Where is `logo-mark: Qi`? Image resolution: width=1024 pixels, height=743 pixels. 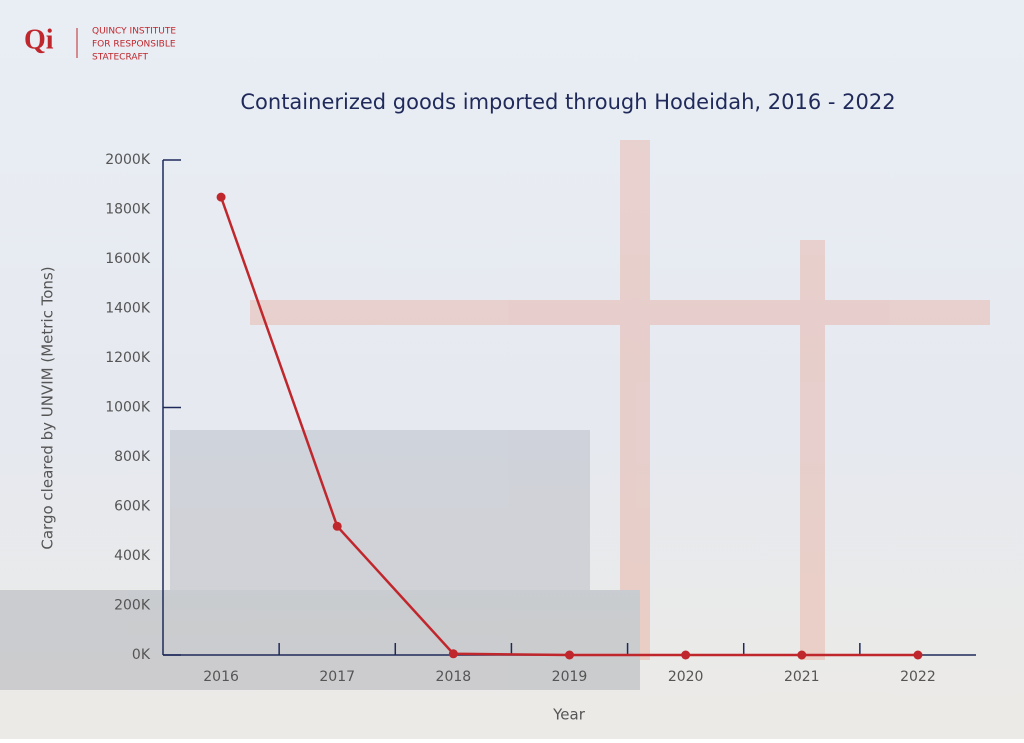
logo-mark: Qi is located at coordinates (39, 39).